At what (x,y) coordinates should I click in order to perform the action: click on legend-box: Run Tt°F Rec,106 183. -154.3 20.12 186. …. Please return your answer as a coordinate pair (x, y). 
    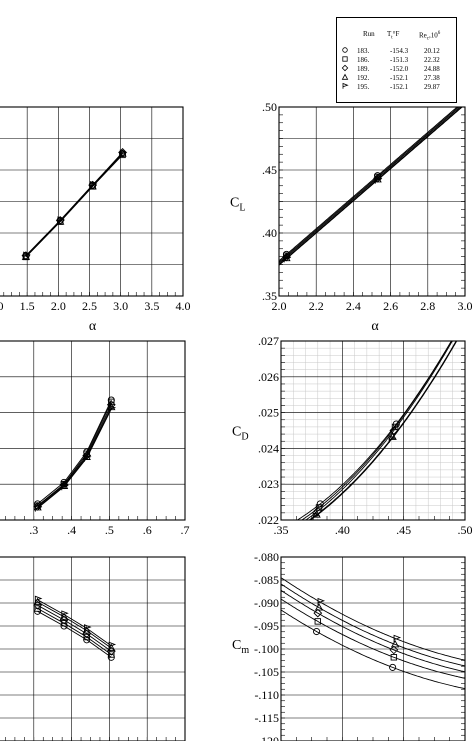
    Looking at the image, I should click on (396, 60).